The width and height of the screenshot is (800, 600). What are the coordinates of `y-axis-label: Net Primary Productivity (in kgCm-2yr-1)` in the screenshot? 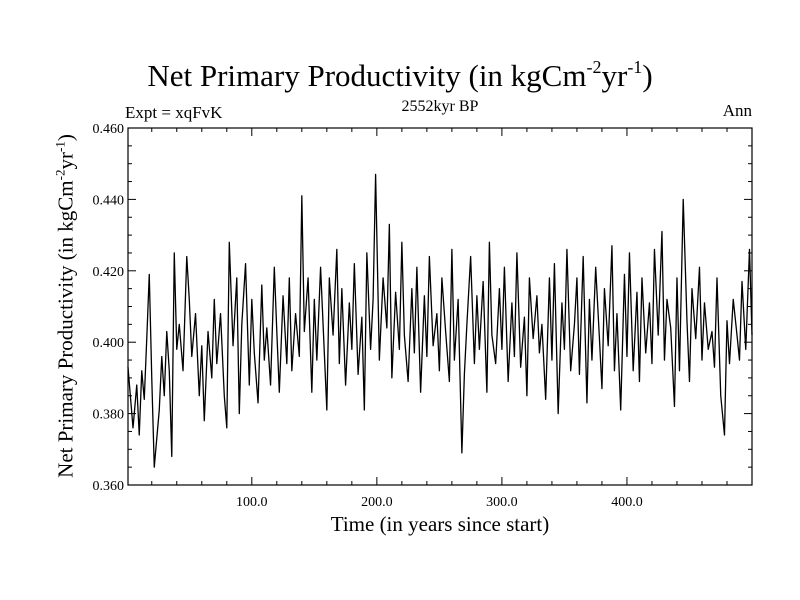 It's located at (65, 306).